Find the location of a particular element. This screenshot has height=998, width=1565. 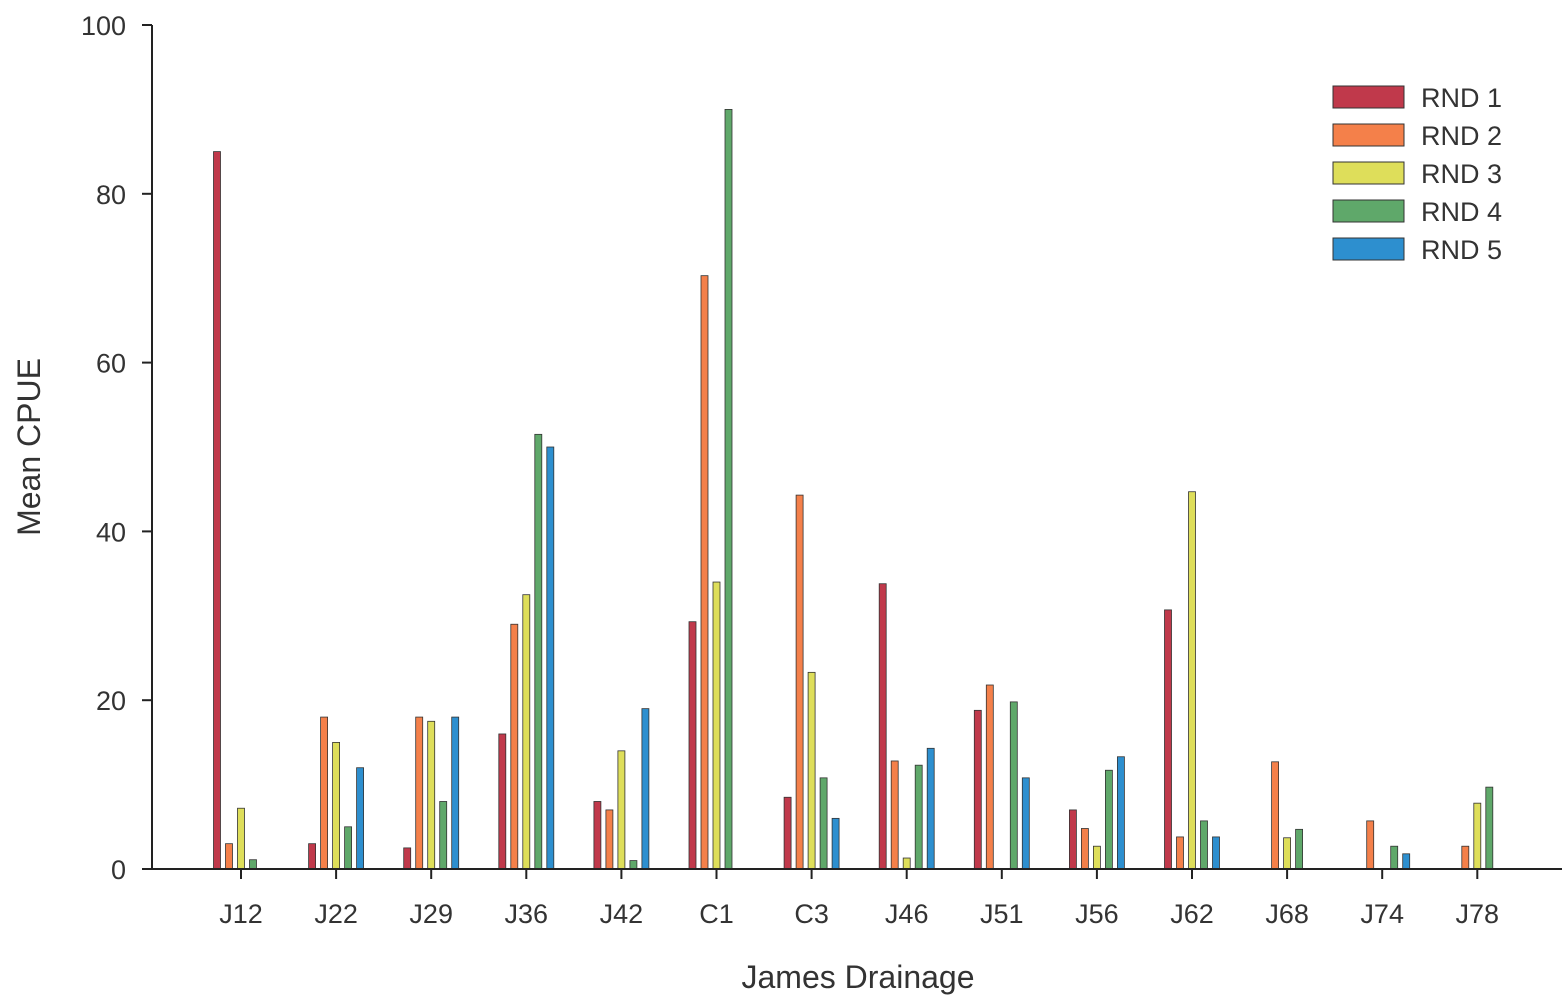

bar-j29-rnd1 is located at coordinates (407, 858).